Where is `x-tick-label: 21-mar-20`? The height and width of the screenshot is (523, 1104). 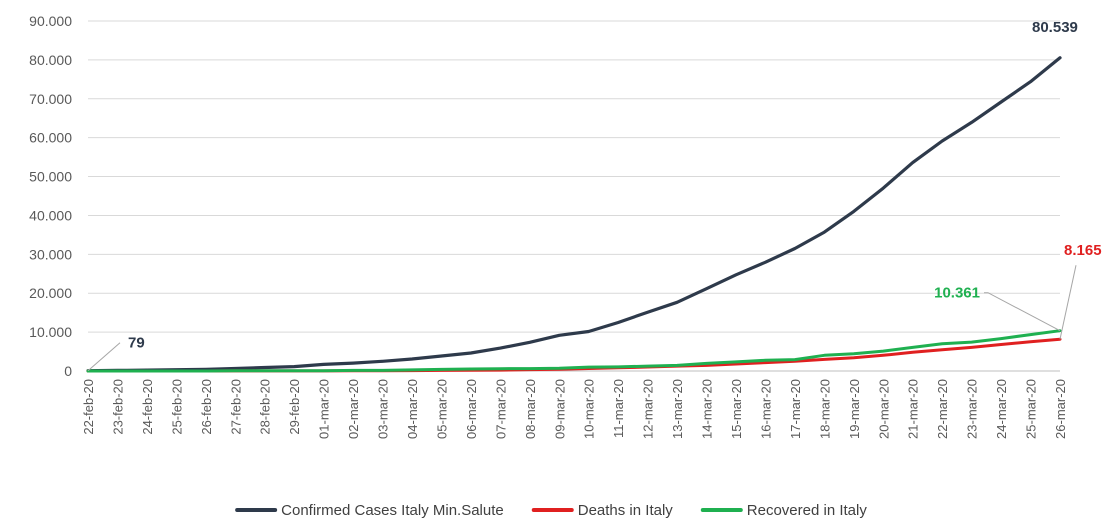 x-tick-label: 21-mar-20 is located at coordinates (913, 409).